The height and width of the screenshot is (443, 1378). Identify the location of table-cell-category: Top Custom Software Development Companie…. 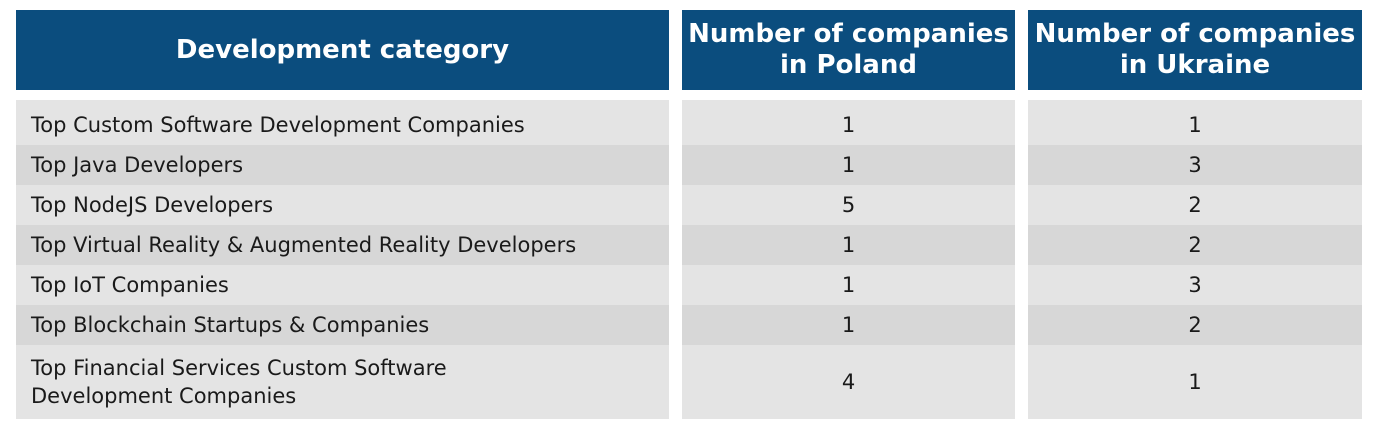
(342, 125).